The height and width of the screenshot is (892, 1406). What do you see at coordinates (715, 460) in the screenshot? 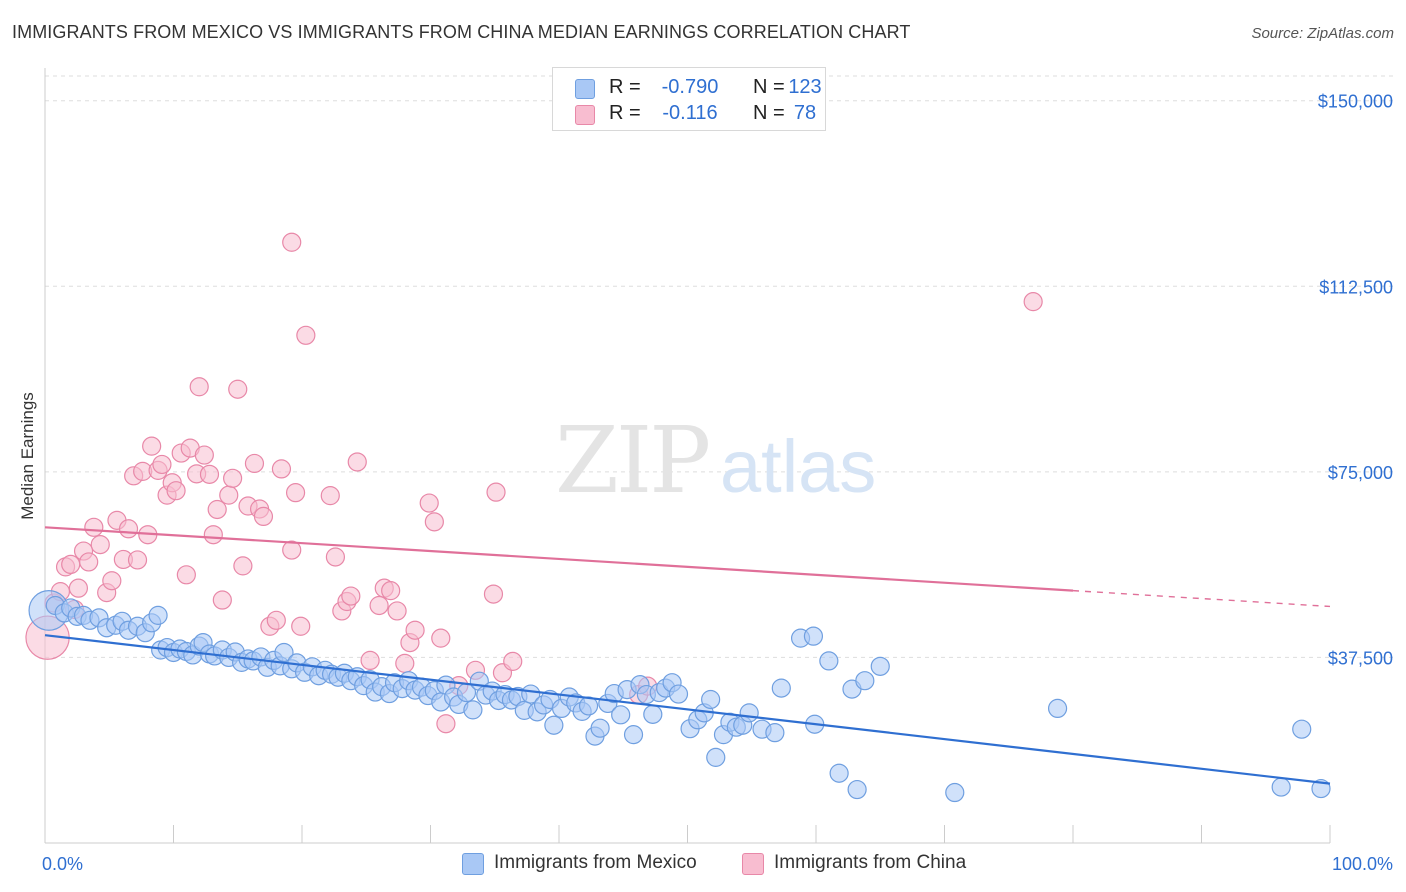
I see `watermark: ZIP atlas` at bounding box center [715, 460].